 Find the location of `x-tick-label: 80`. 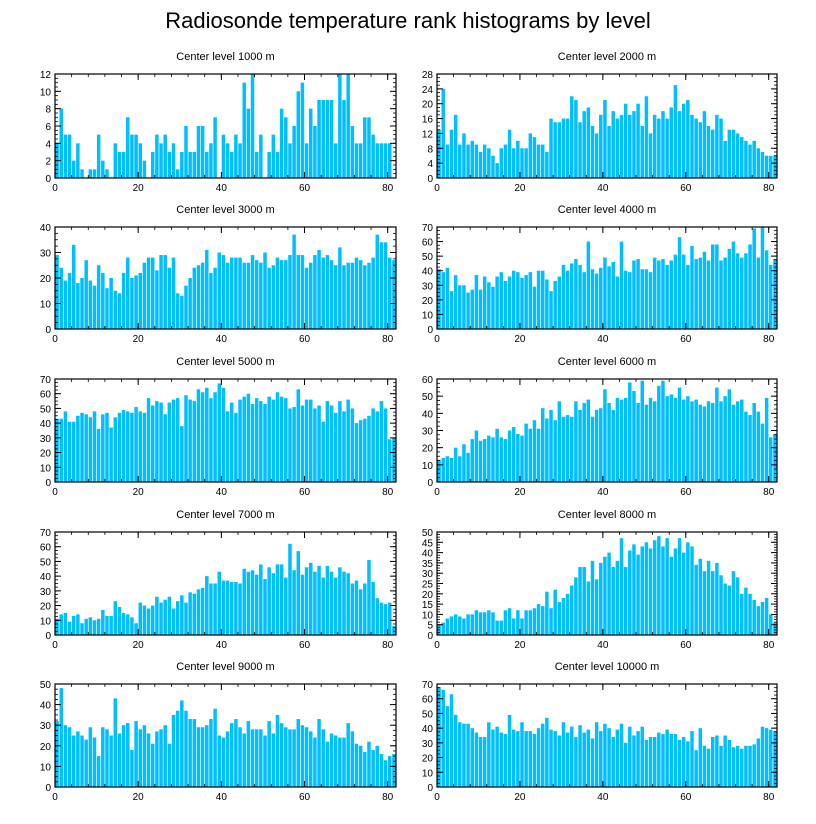

x-tick-label: 80 is located at coordinates (769, 645).